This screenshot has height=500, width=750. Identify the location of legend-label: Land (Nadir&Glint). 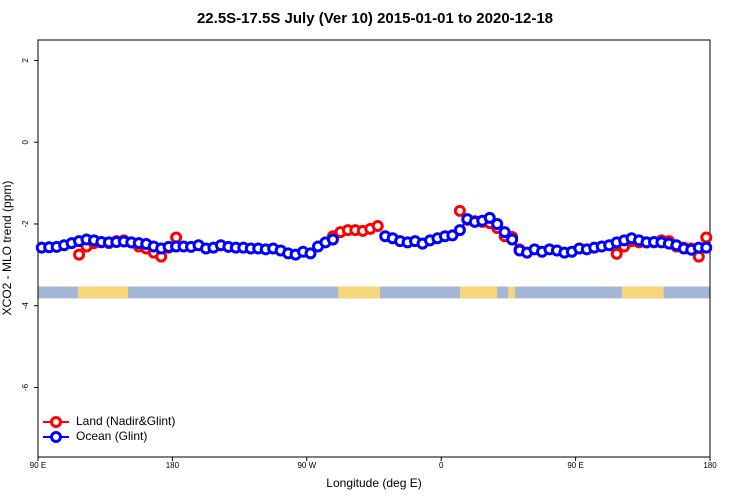
(125, 421).